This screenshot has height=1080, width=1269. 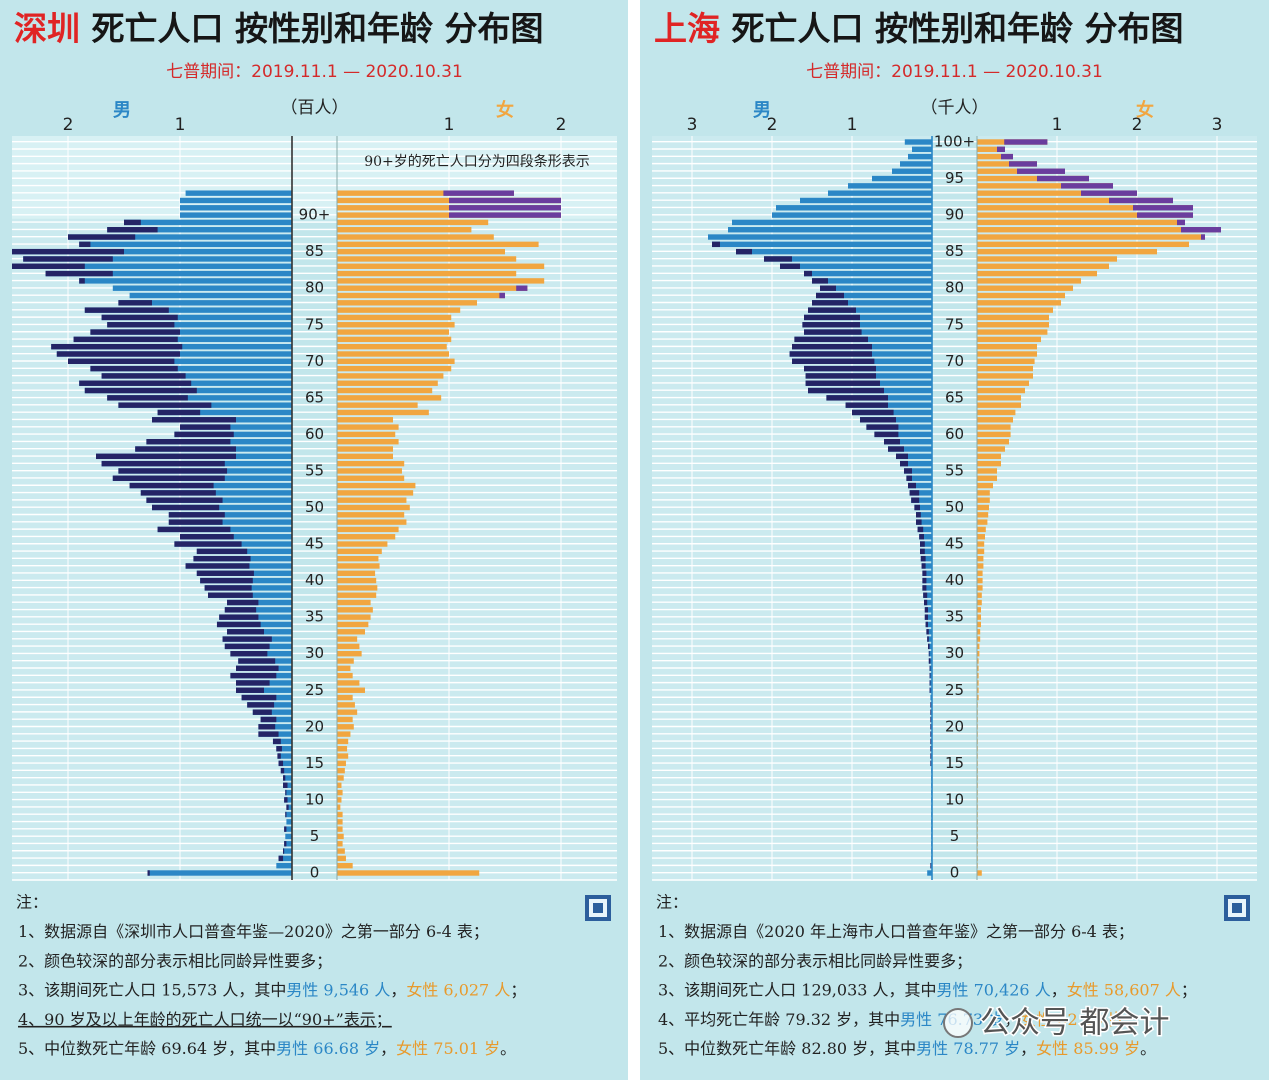 I want to click on note-part: 男性 9,546 人, so click(x=338, y=989).